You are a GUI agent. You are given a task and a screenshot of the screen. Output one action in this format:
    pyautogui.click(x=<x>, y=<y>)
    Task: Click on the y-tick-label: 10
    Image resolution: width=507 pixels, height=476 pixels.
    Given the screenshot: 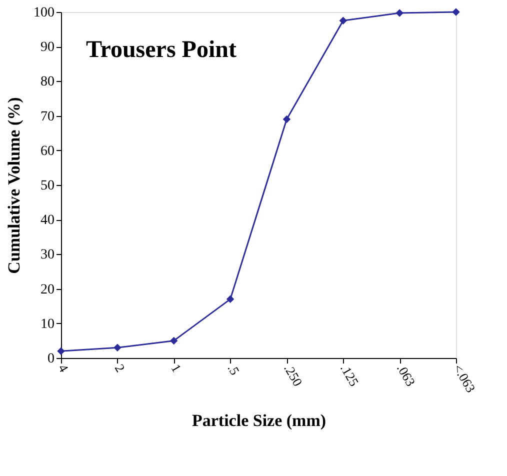 What is the action you would take?
    pyautogui.click(x=47, y=324)
    